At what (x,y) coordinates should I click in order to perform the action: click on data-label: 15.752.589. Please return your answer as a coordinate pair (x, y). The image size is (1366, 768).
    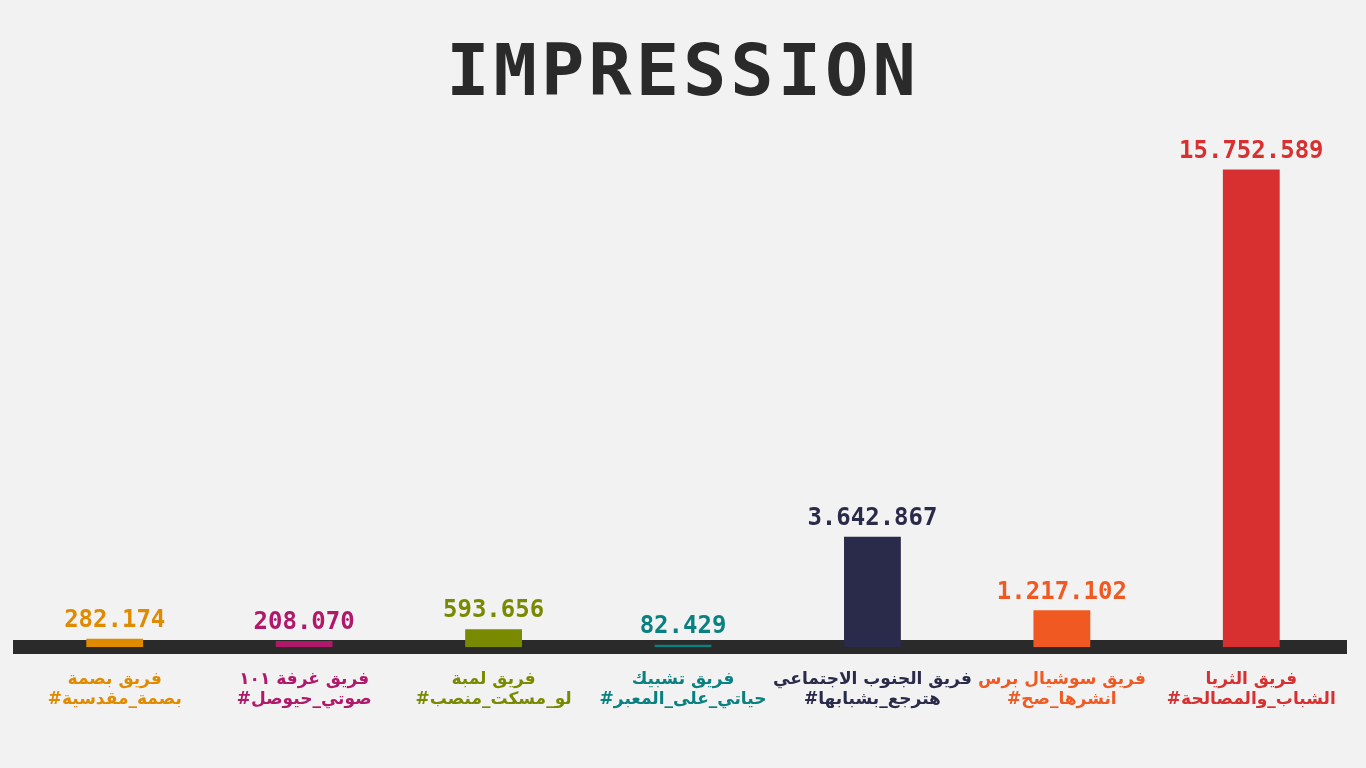
    Looking at the image, I should click on (1251, 149).